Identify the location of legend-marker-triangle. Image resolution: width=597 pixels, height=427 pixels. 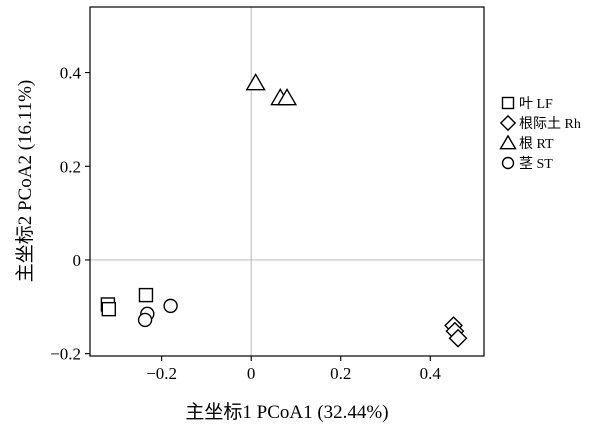
(508, 142).